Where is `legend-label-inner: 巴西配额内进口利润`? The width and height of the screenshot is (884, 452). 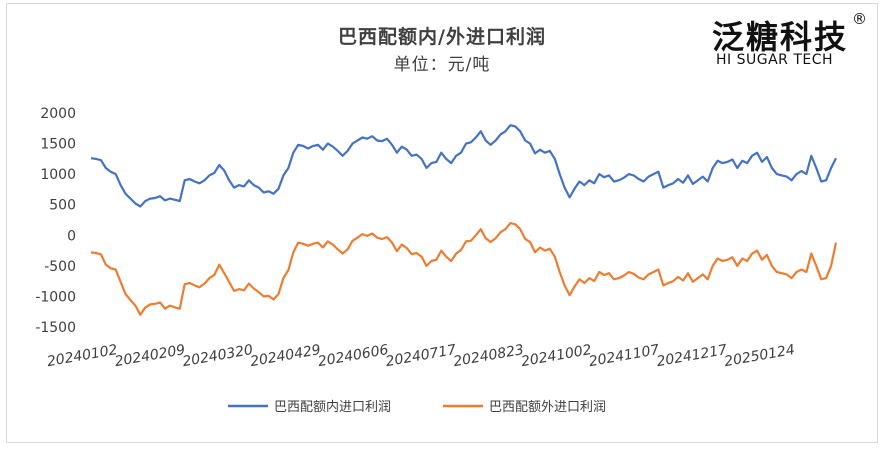 legend-label-inner: 巴西配额内进口利润 is located at coordinates (332, 407).